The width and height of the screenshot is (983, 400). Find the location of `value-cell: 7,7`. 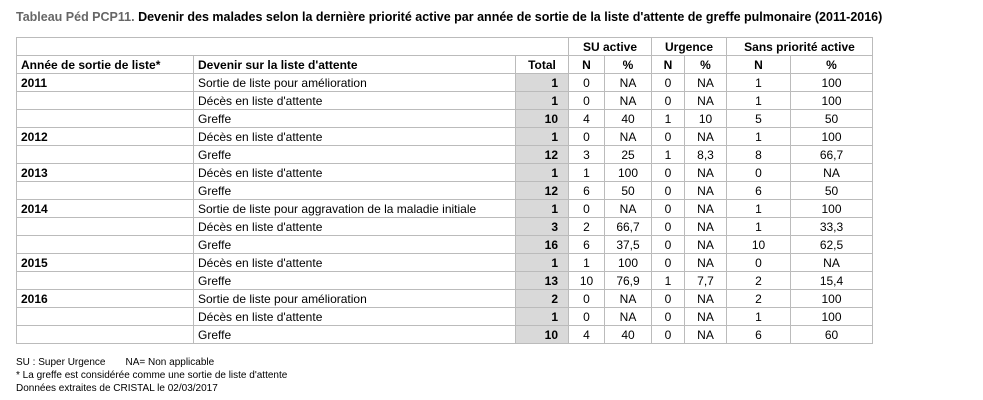

value-cell: 7,7 is located at coordinates (705, 280).